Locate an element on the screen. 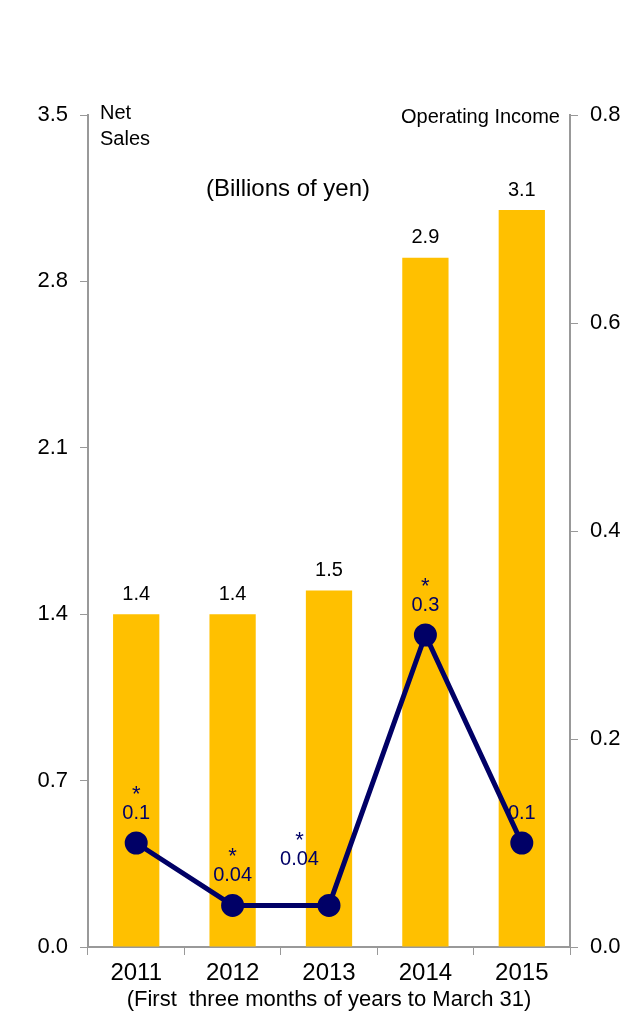 The width and height of the screenshot is (636, 1025). y-tick-label: 1.4 is located at coordinates (52, 613).